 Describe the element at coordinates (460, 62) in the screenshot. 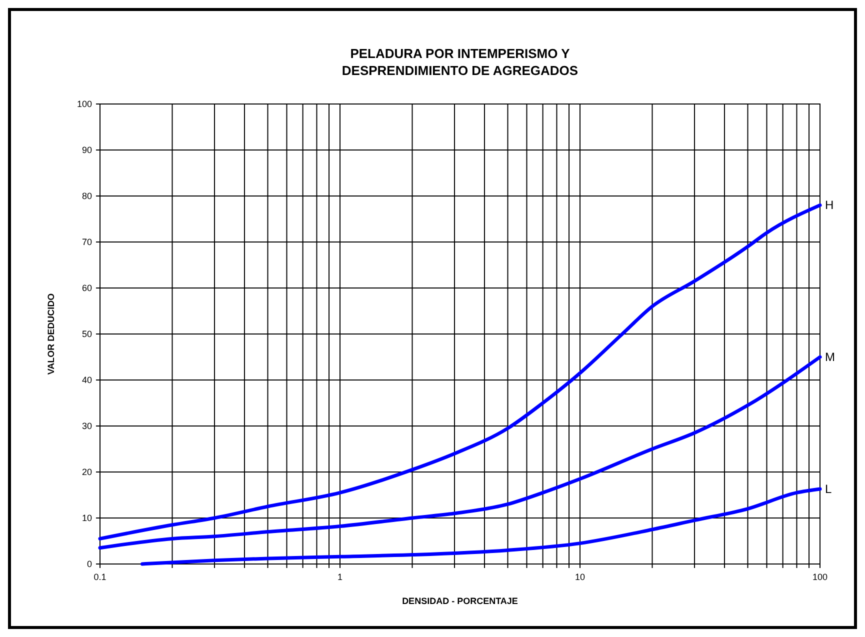

I see `chart-title: PELADURA POR INTEMPERISMO Y DESPRENDIMIENTO DE AGREGADOS` at that location.